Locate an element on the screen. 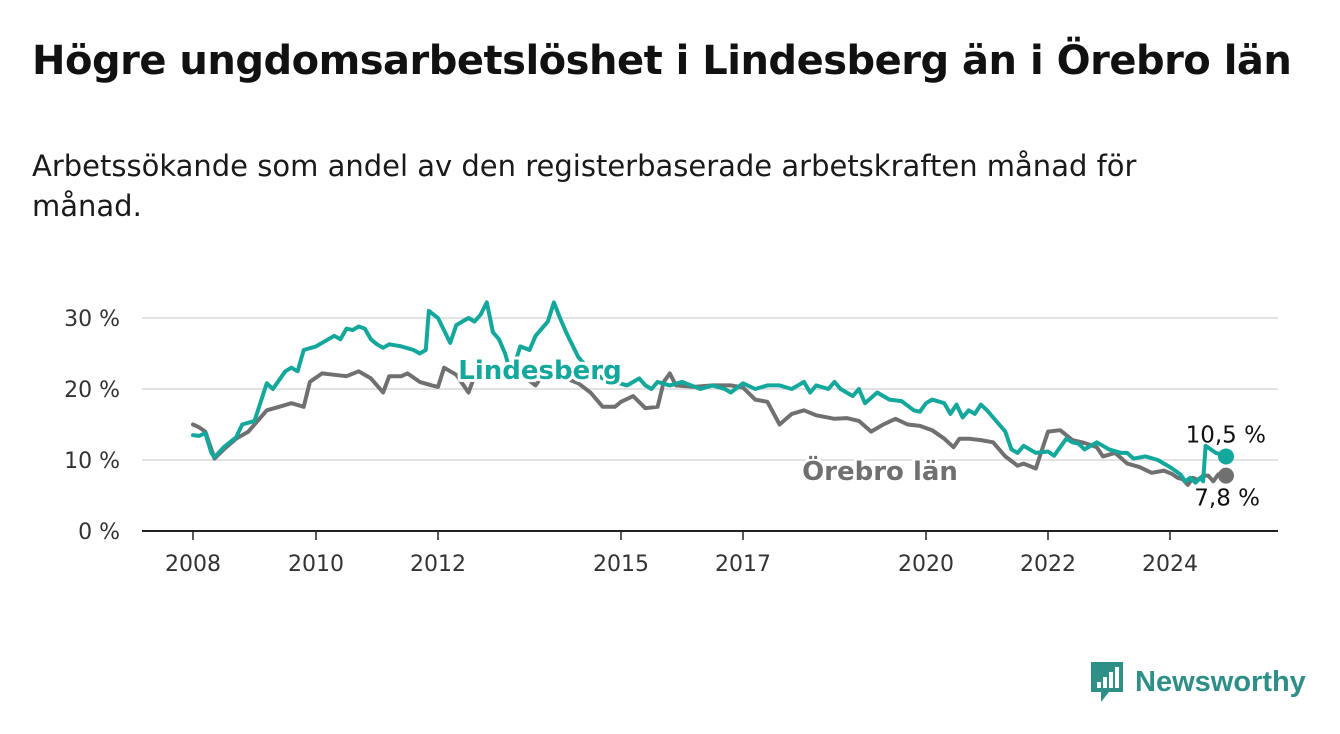  x-tick-label: 2017 is located at coordinates (743, 564).